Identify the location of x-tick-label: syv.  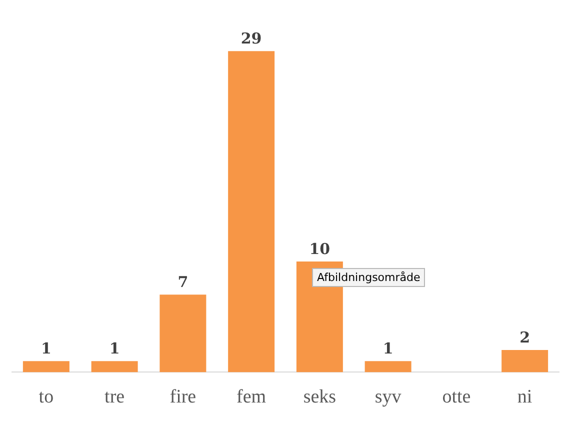
(388, 397).